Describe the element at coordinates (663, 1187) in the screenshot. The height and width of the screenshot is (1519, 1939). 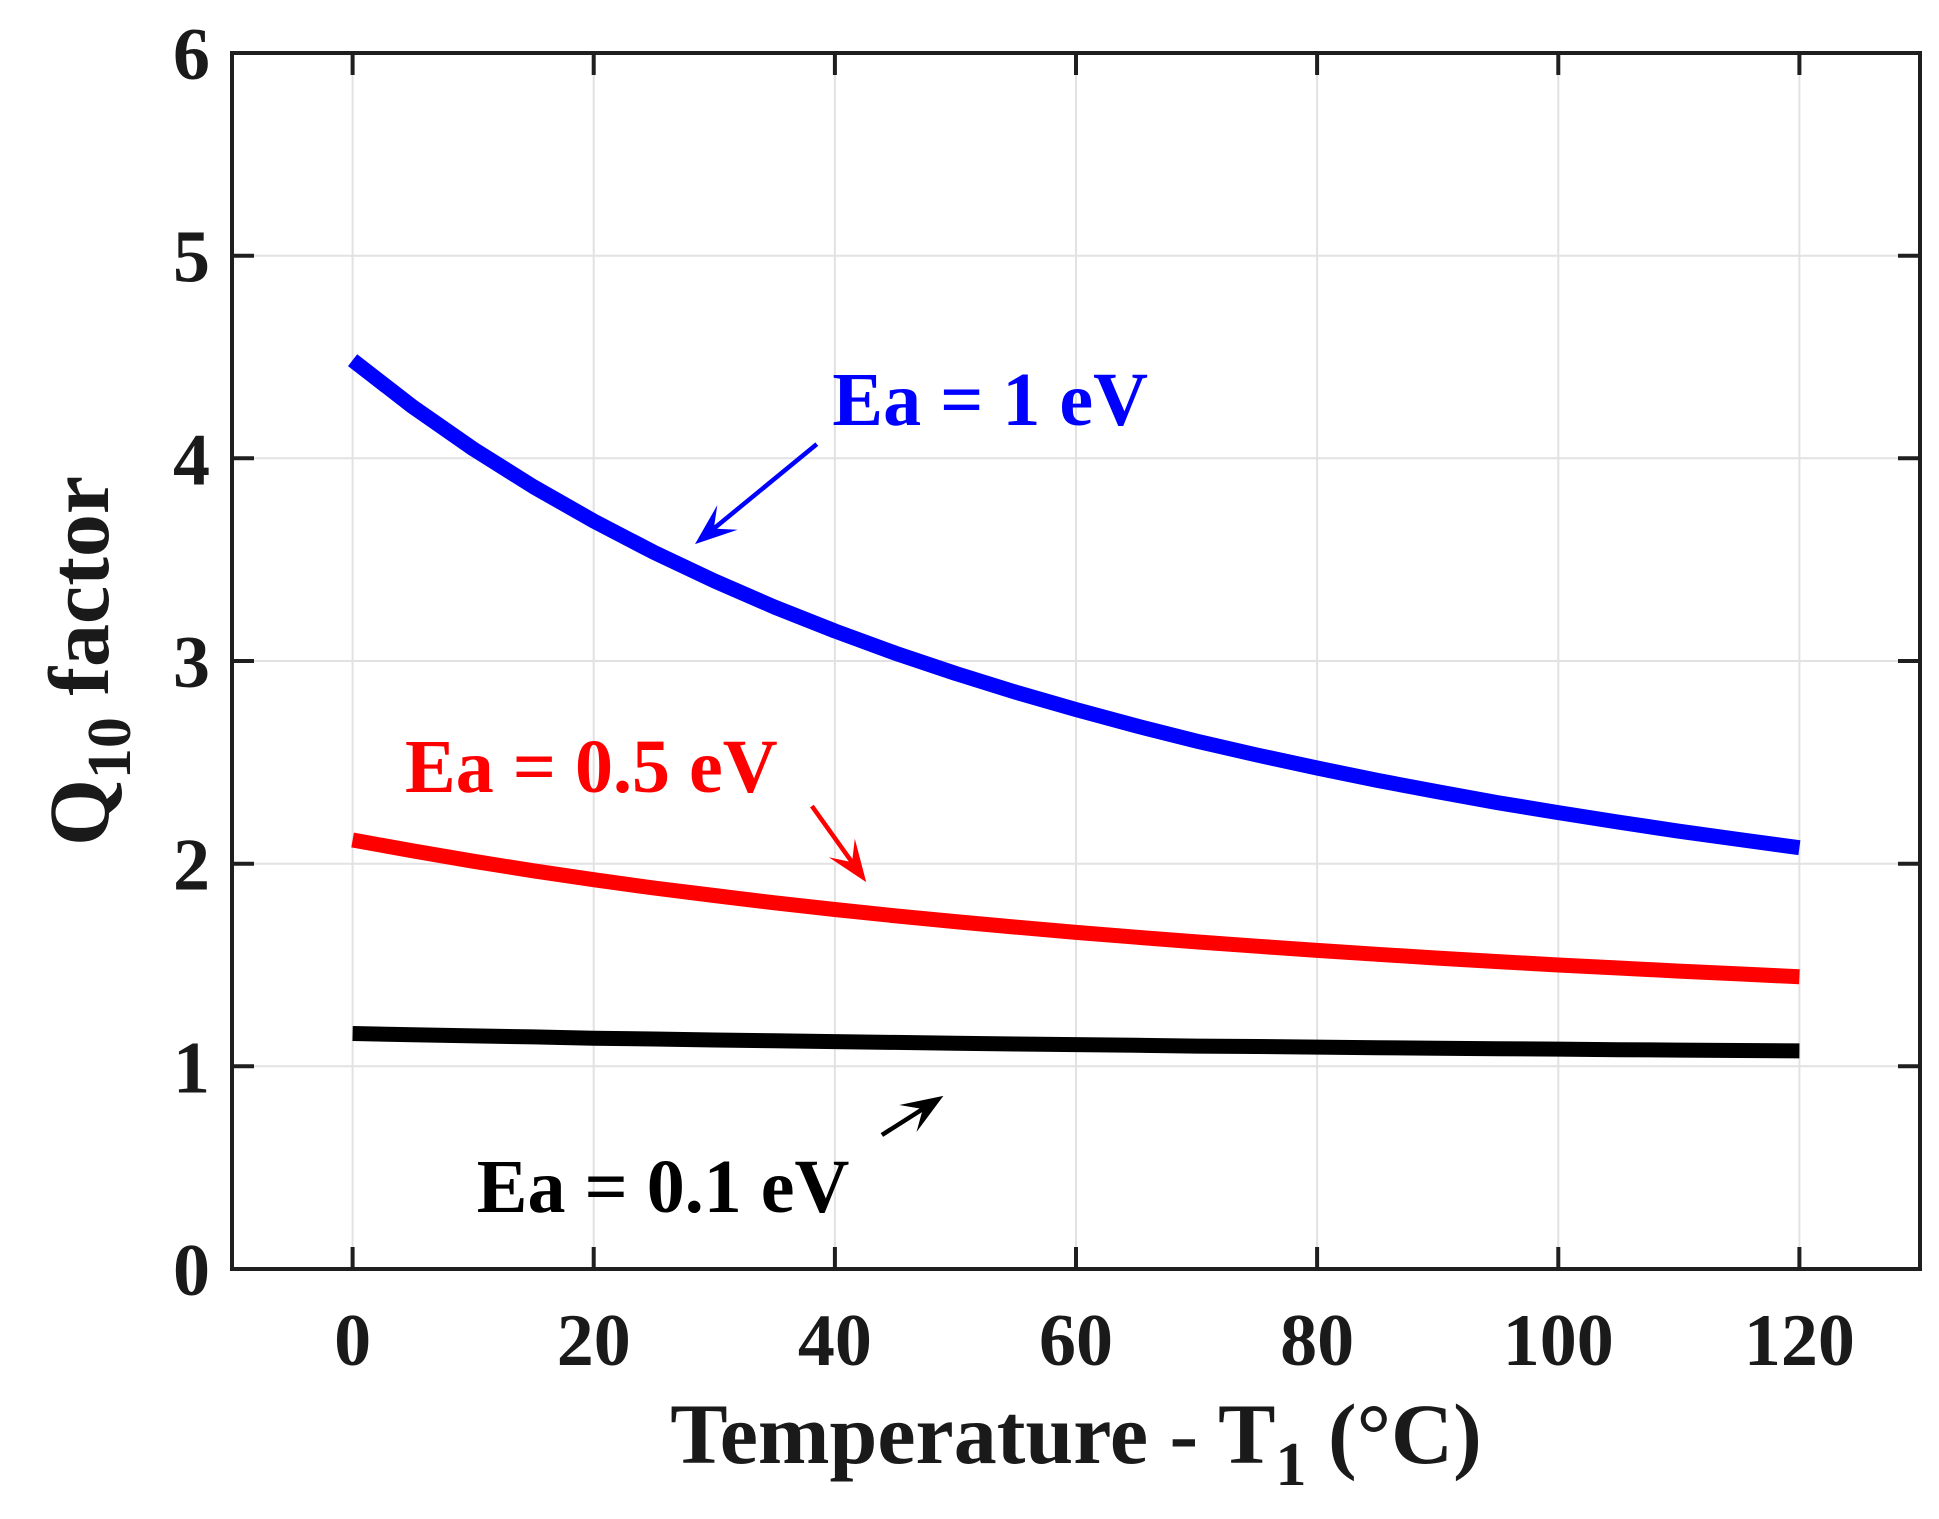
I see `annotation-label-2: Ea = 0.1 eV` at that location.